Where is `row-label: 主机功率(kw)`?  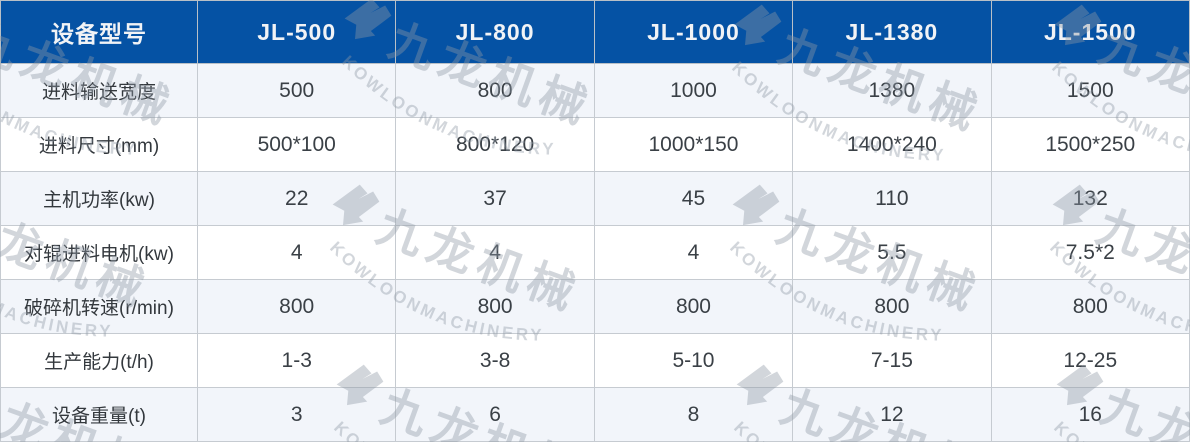 row-label: 主机功率(kw) is located at coordinates (99, 198).